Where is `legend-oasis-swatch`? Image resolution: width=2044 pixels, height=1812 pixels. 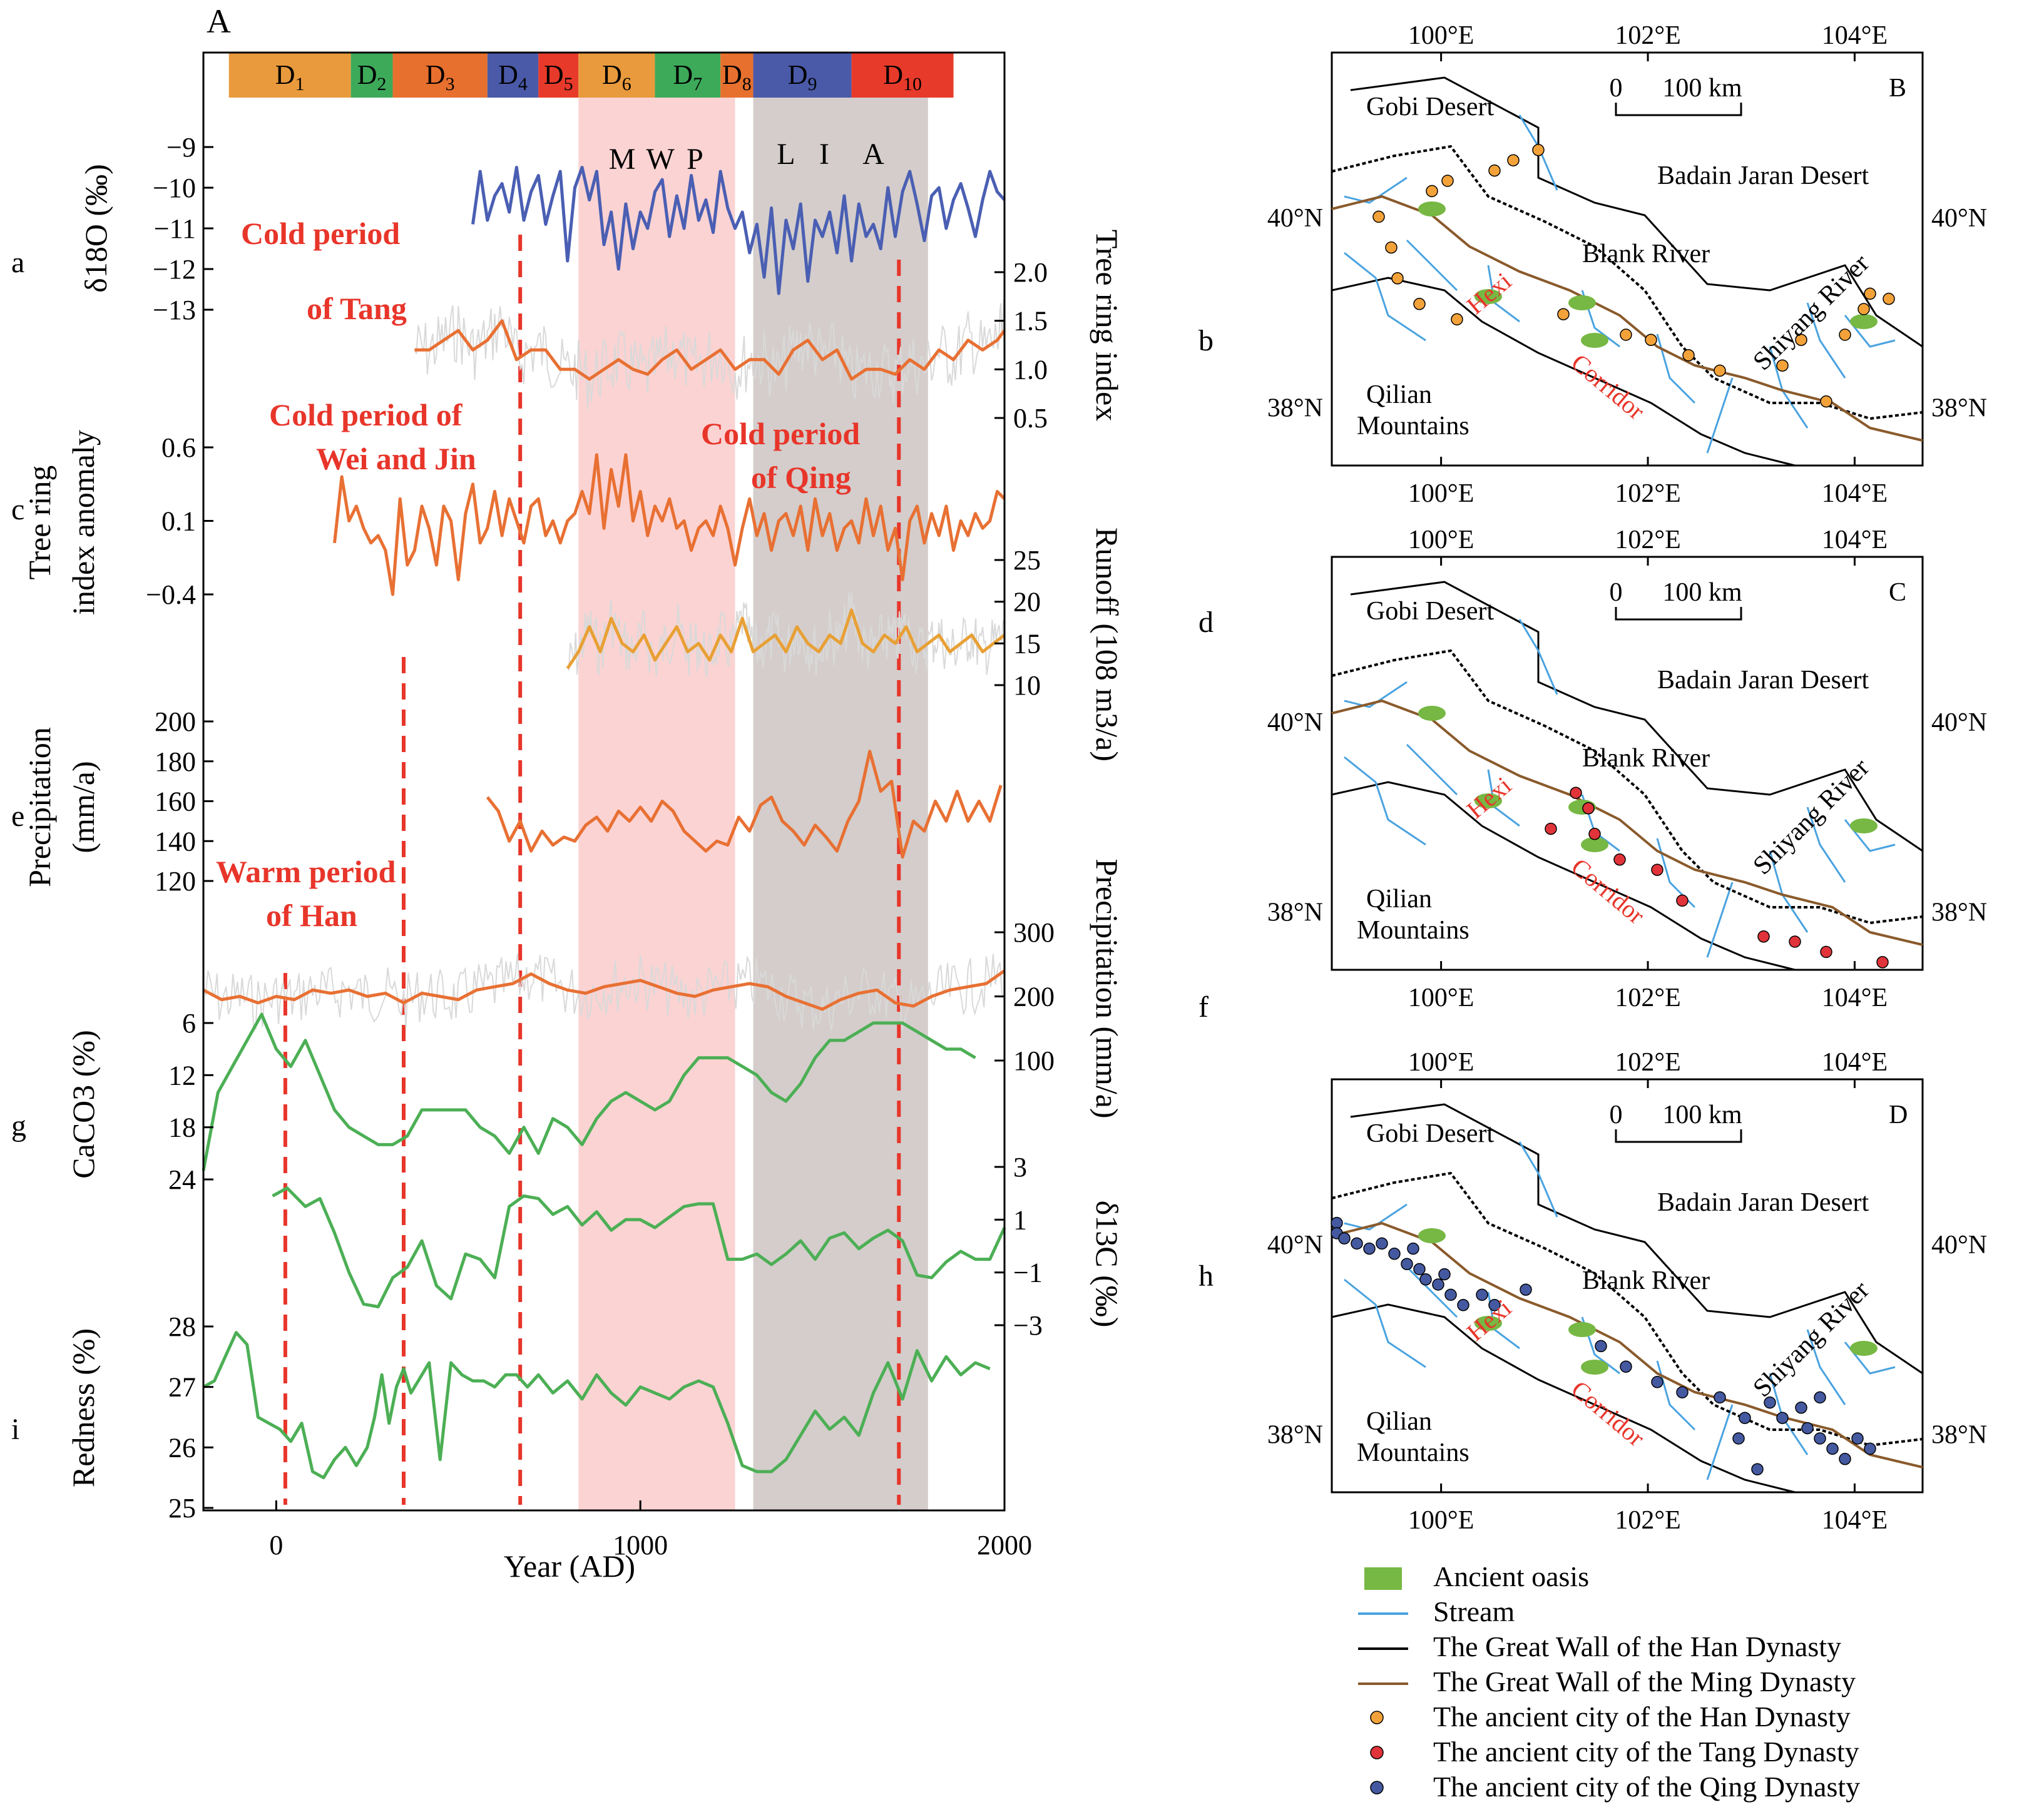 legend-oasis-swatch is located at coordinates (1383, 1579).